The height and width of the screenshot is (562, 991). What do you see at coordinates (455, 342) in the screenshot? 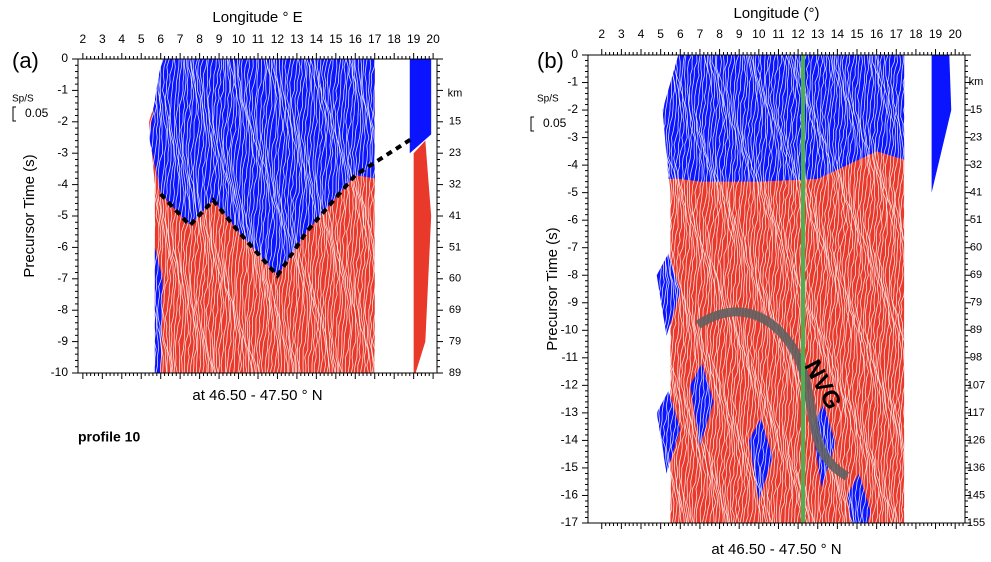
I see `km-tick-label: 79` at bounding box center [455, 342].